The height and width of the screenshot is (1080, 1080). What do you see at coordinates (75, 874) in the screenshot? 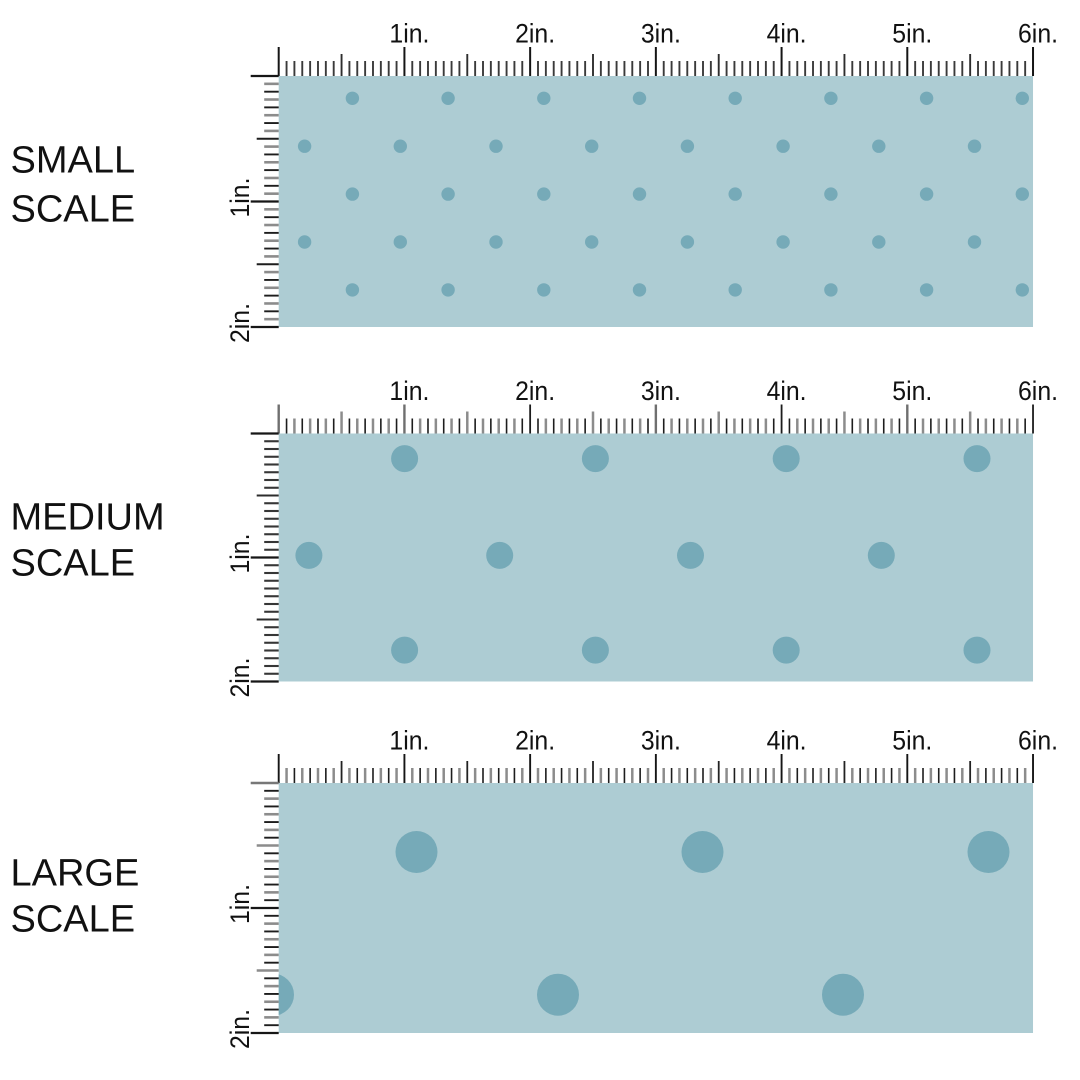
I see `svg-text: LARGE` at bounding box center [75, 874].